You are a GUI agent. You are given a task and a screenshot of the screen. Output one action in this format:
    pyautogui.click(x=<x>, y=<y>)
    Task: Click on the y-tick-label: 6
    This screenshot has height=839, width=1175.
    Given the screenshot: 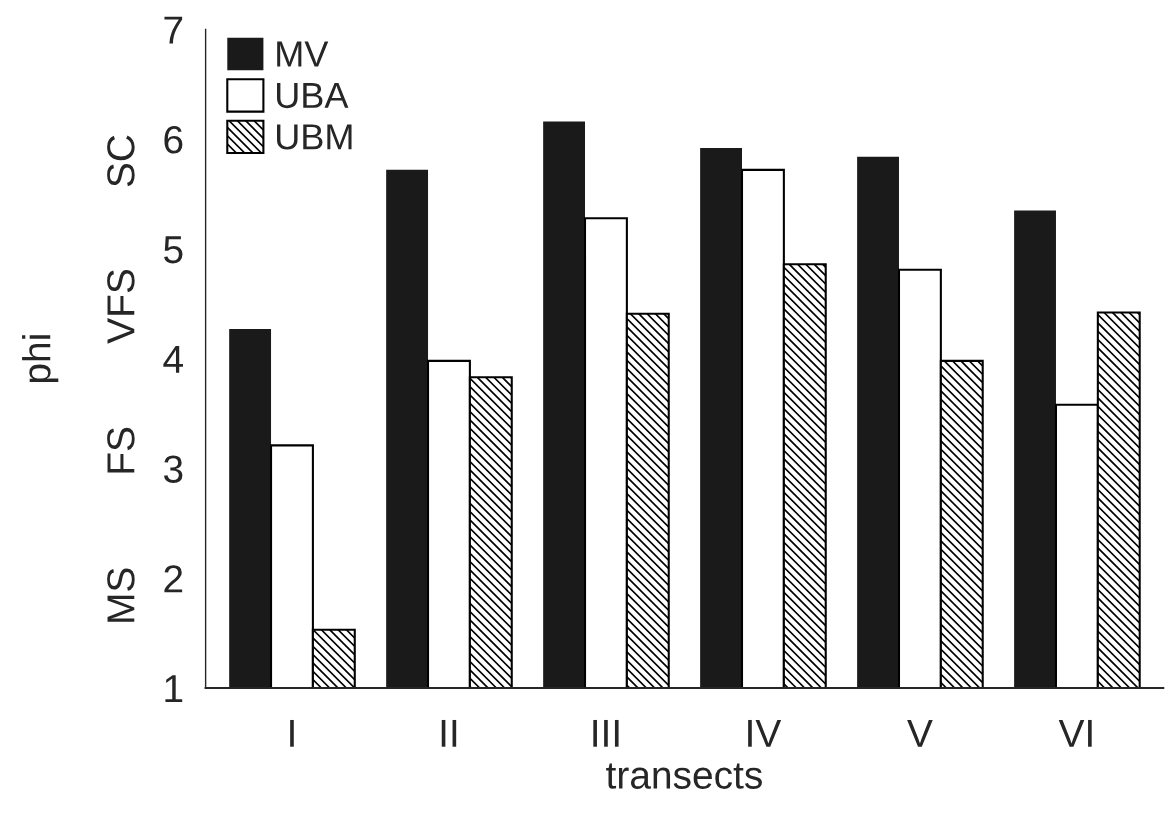 What is the action you would take?
    pyautogui.click(x=173, y=140)
    